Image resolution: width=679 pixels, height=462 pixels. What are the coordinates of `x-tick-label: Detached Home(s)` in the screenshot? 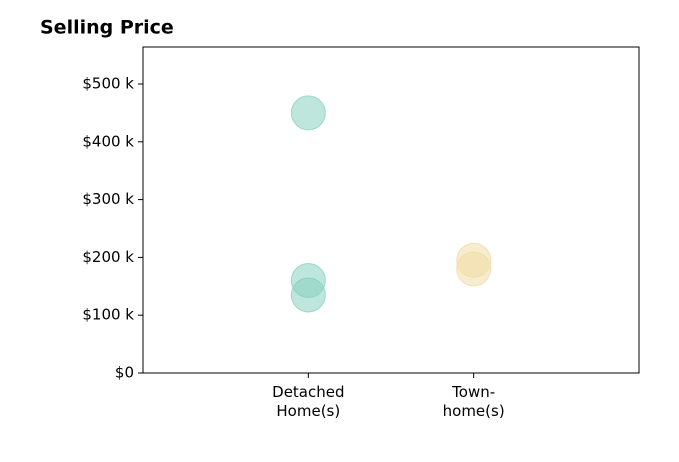 It's located at (308, 401).